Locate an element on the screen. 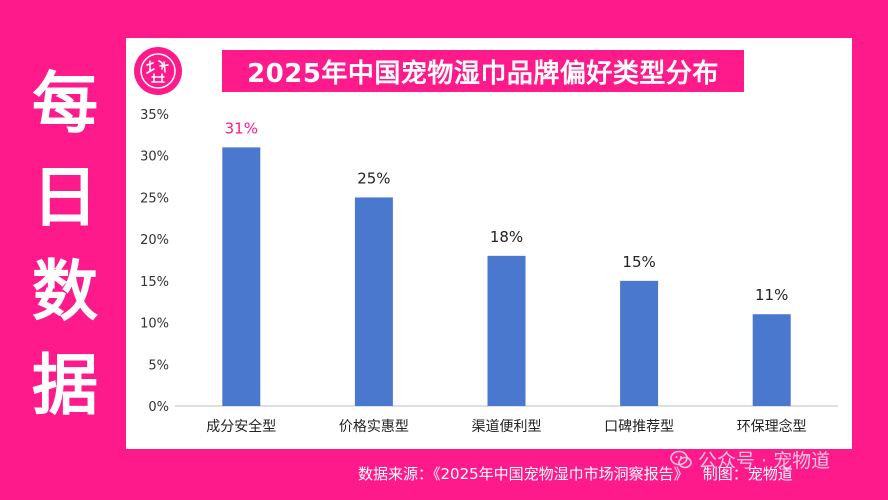 The image size is (888, 500). side-title-char: 每 is located at coordinates (65, 103).